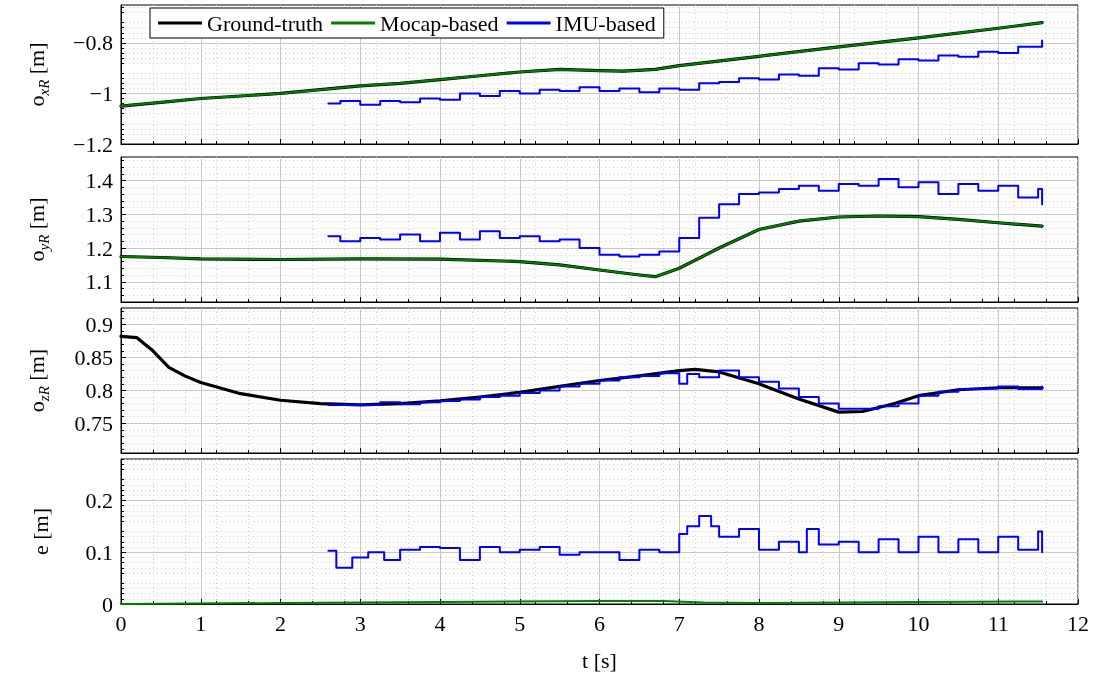  Describe the element at coordinates (360, 623) in the screenshot. I see `x-tick-label: 3` at that location.